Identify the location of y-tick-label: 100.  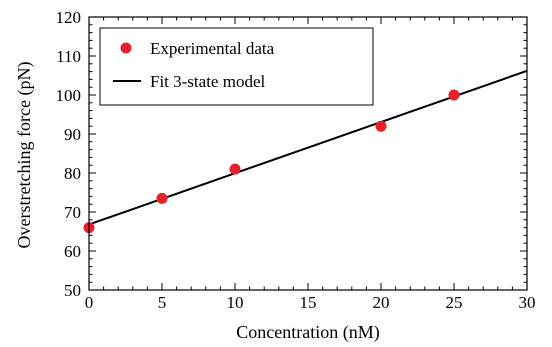
(69, 95).